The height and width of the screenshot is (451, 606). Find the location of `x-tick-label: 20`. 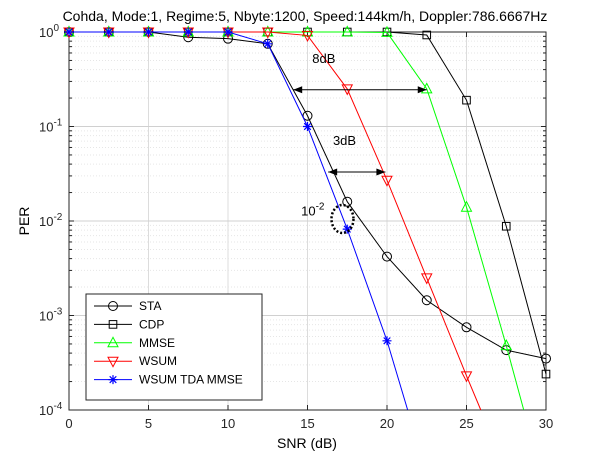

x-tick-label: 20 is located at coordinates (387, 423).